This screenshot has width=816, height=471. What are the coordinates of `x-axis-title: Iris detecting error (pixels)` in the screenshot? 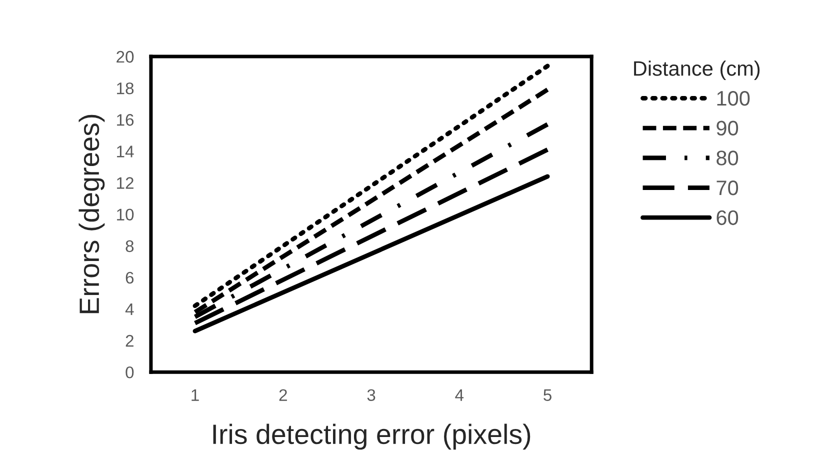 It's located at (371, 437).